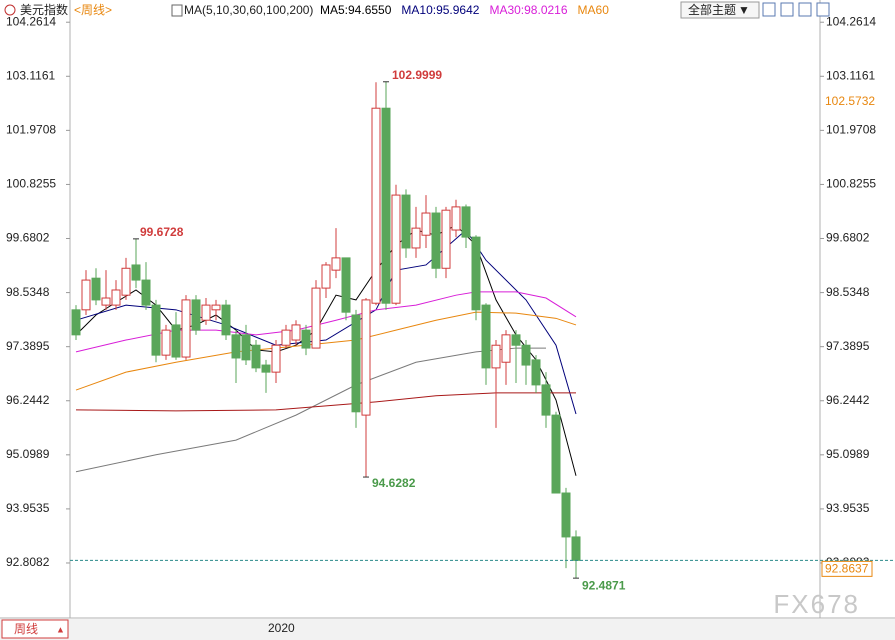  Describe the element at coordinates (440, 10) in the screenshot. I see `legend-entry: MA10:95.9642` at that location.